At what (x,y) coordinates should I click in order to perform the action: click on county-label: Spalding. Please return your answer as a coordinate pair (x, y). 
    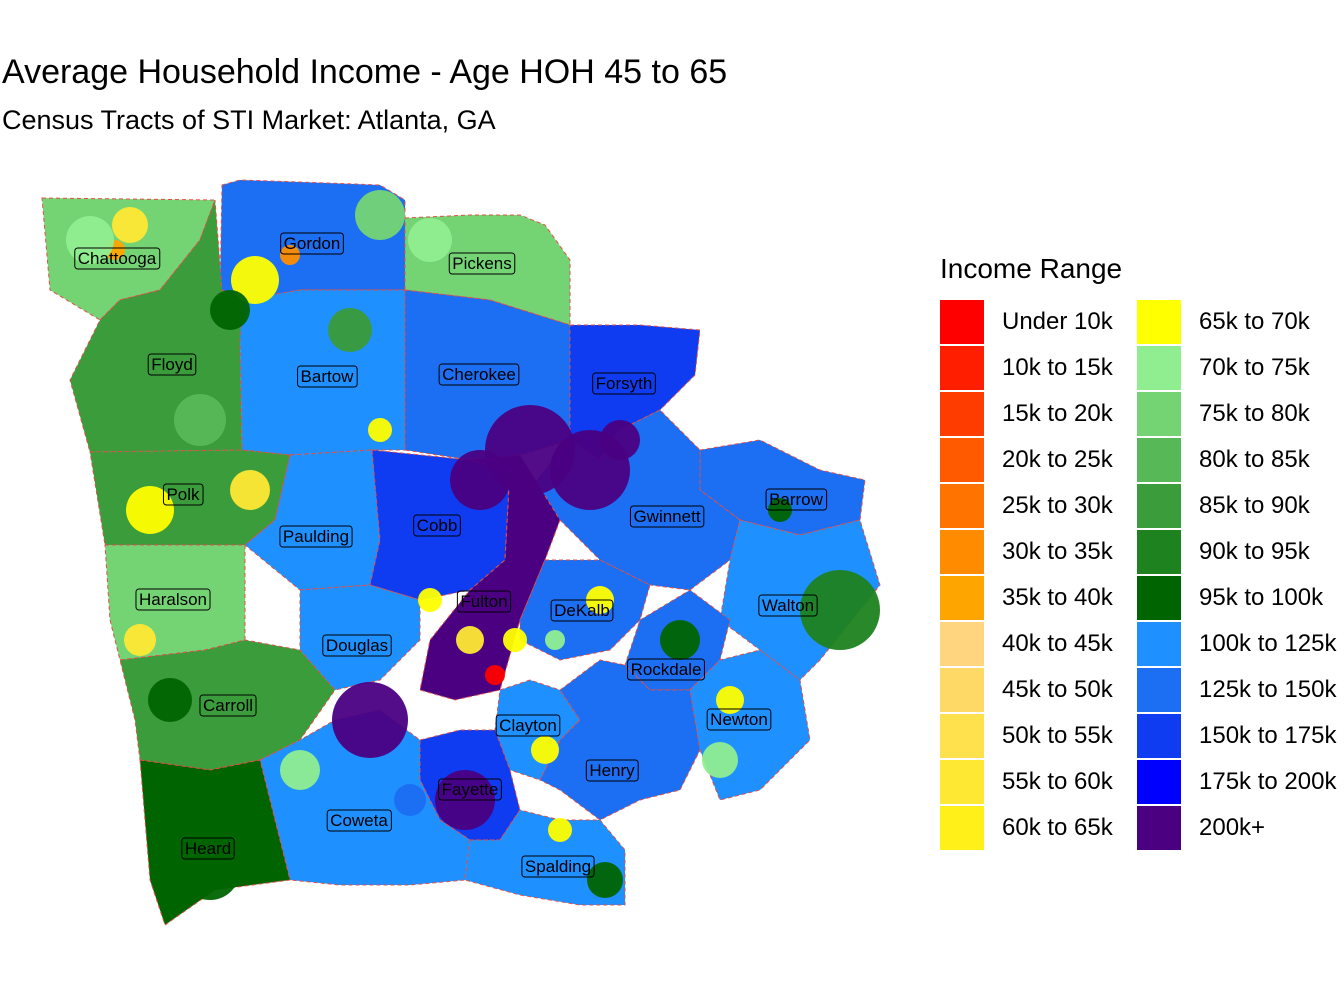
    Looking at the image, I should click on (558, 866).